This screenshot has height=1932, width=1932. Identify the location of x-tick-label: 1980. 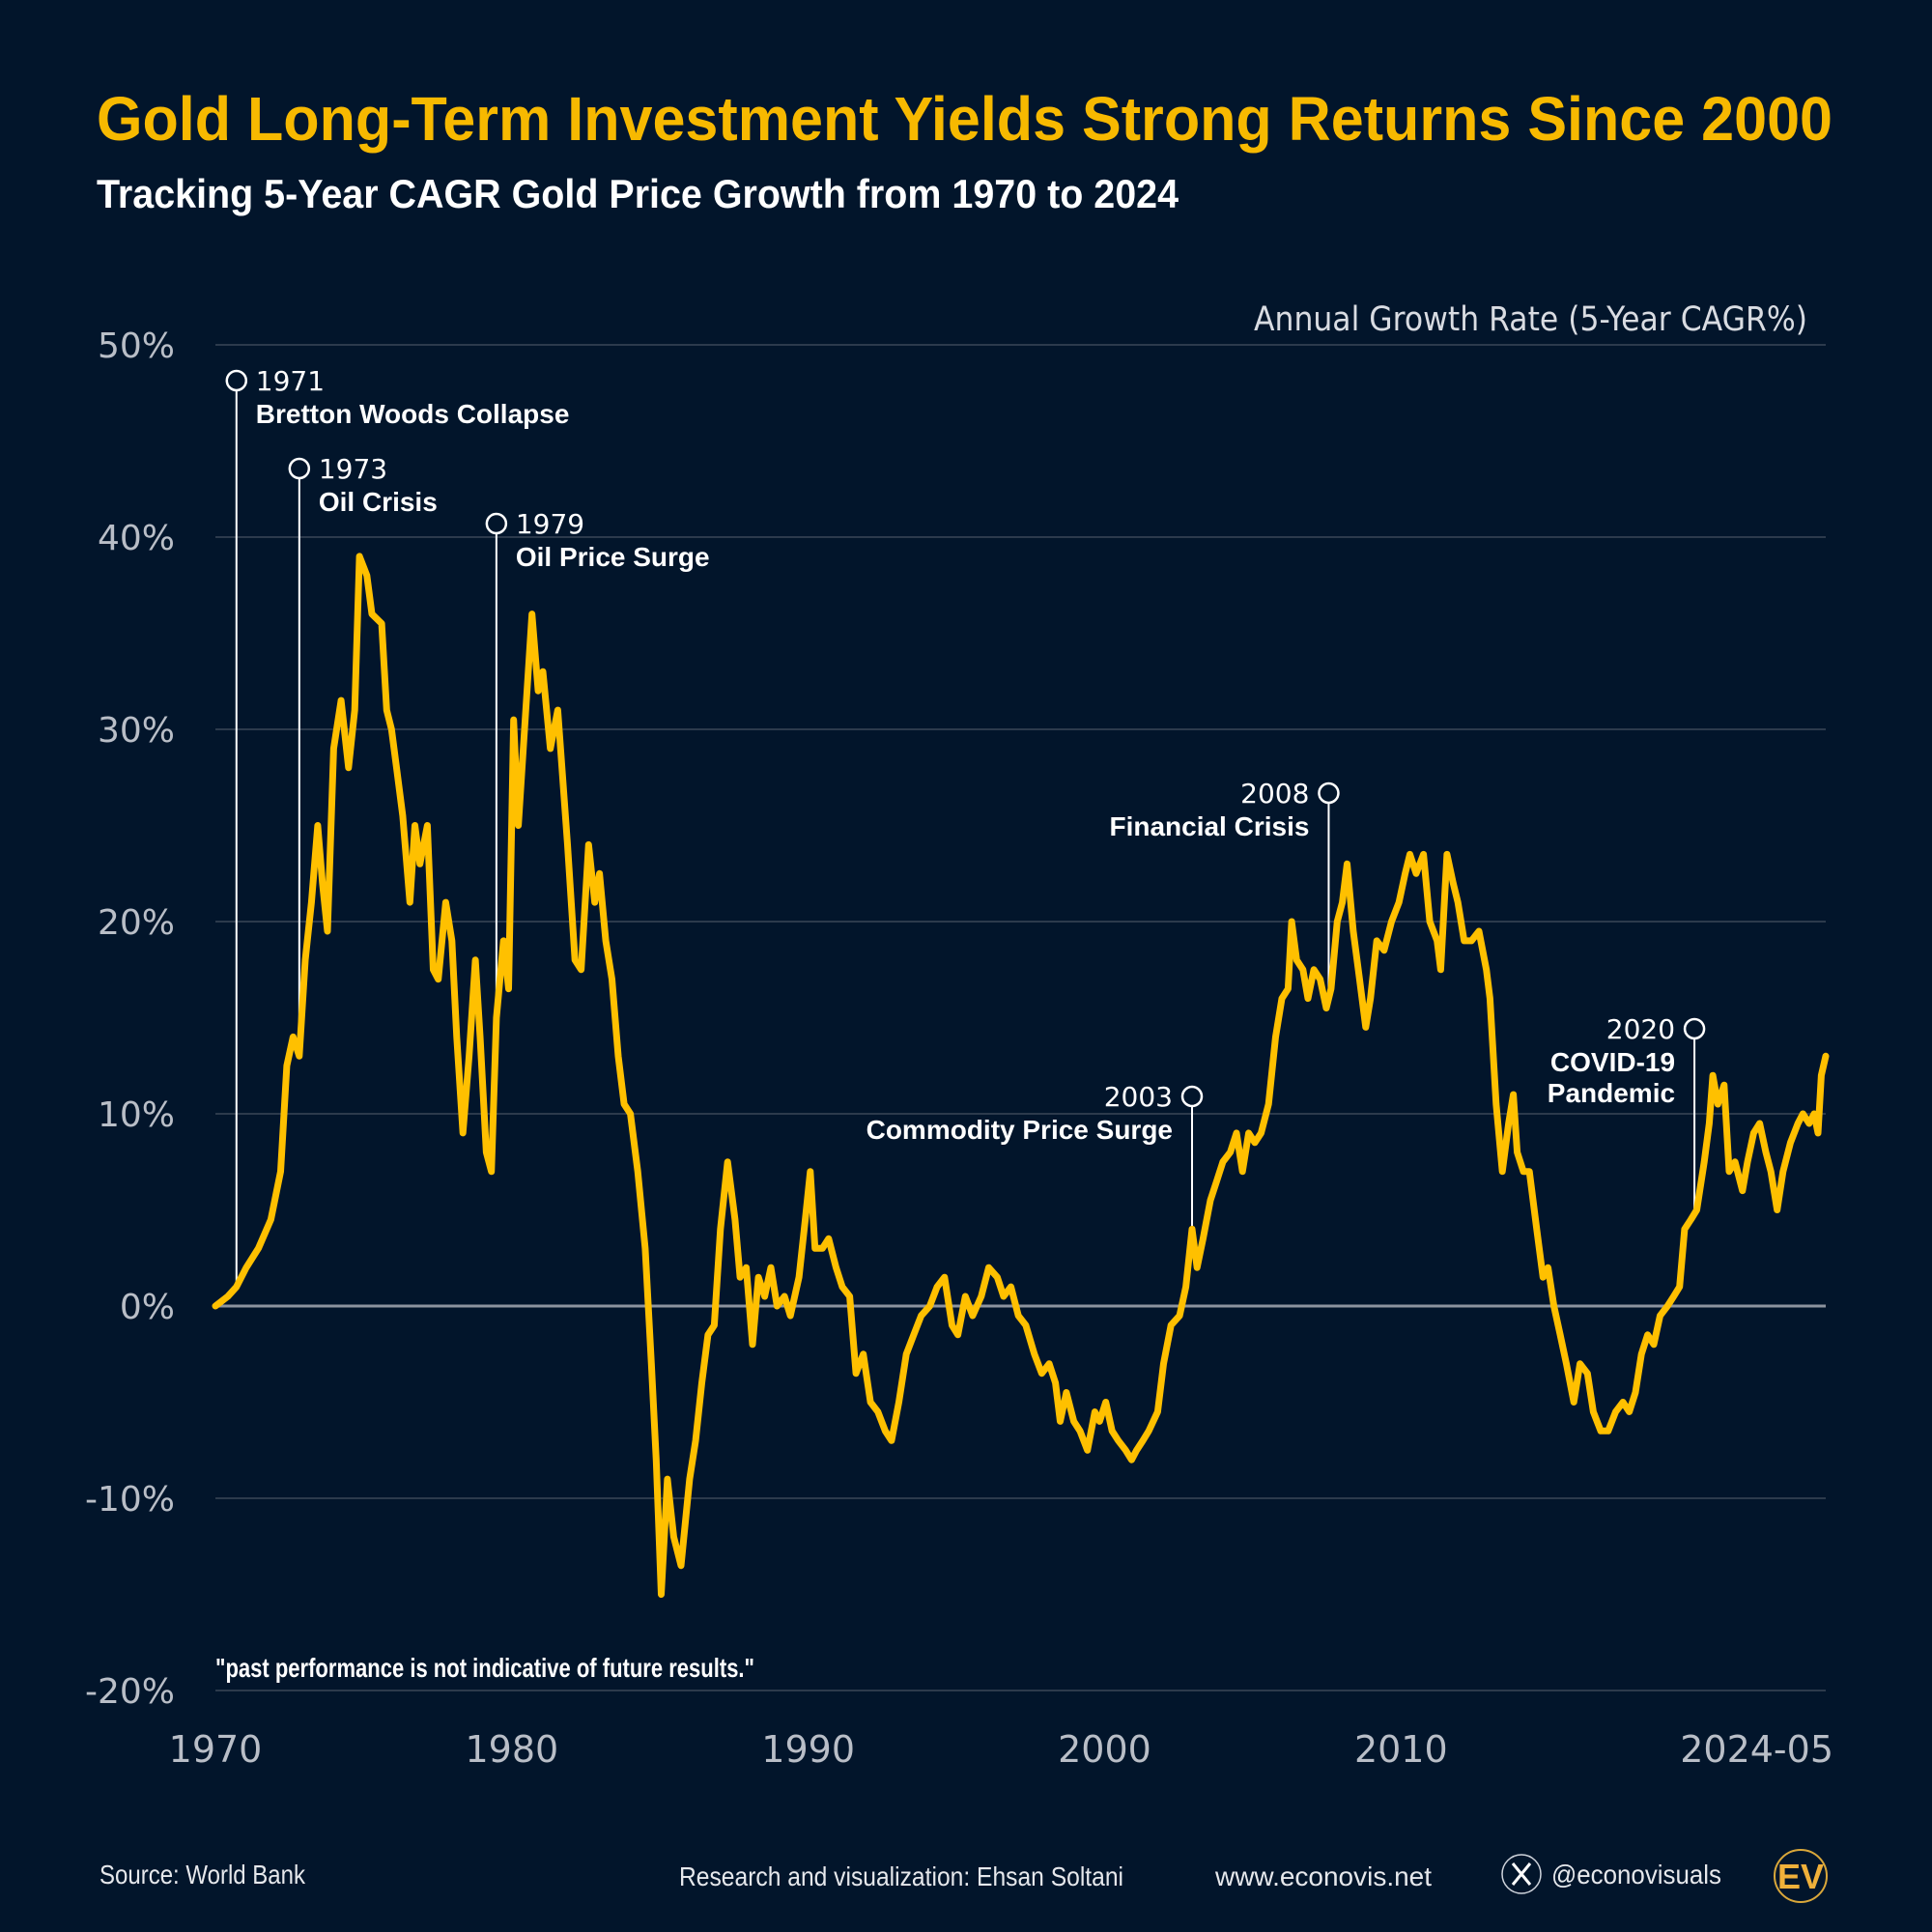
(511, 1749).